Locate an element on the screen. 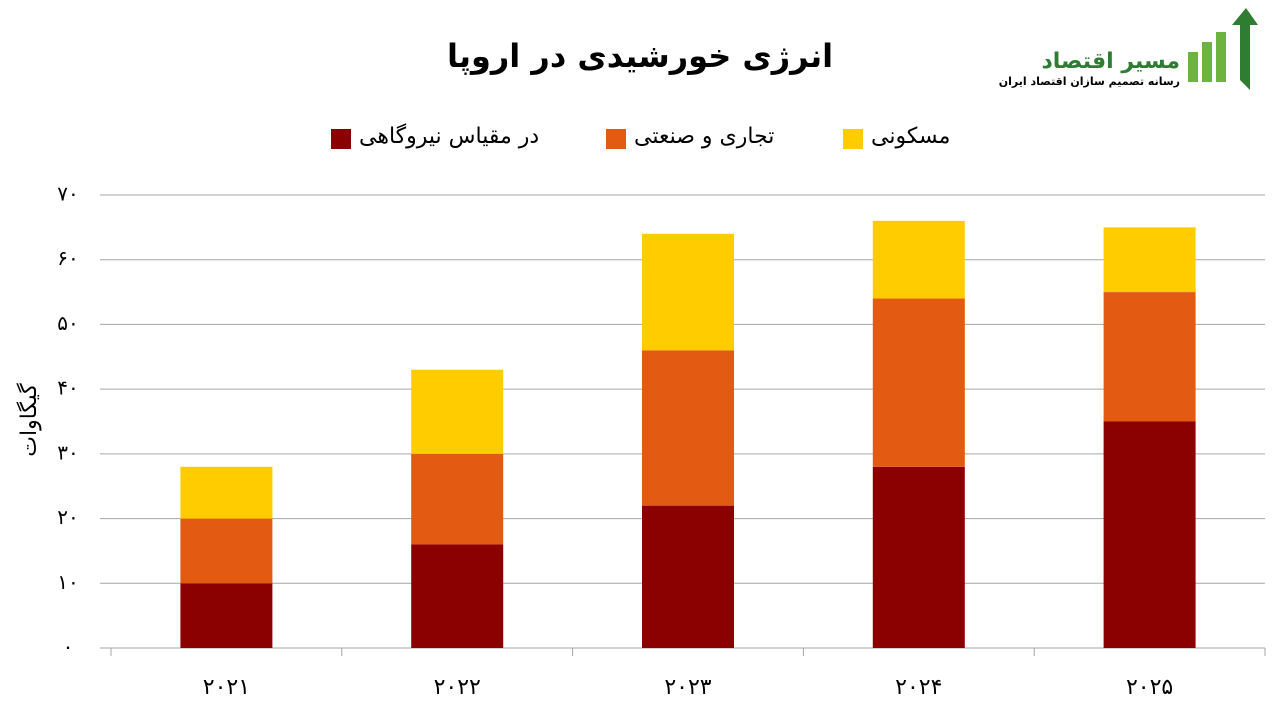  legend-label: تجاری و صنعتی is located at coordinates (704, 136).